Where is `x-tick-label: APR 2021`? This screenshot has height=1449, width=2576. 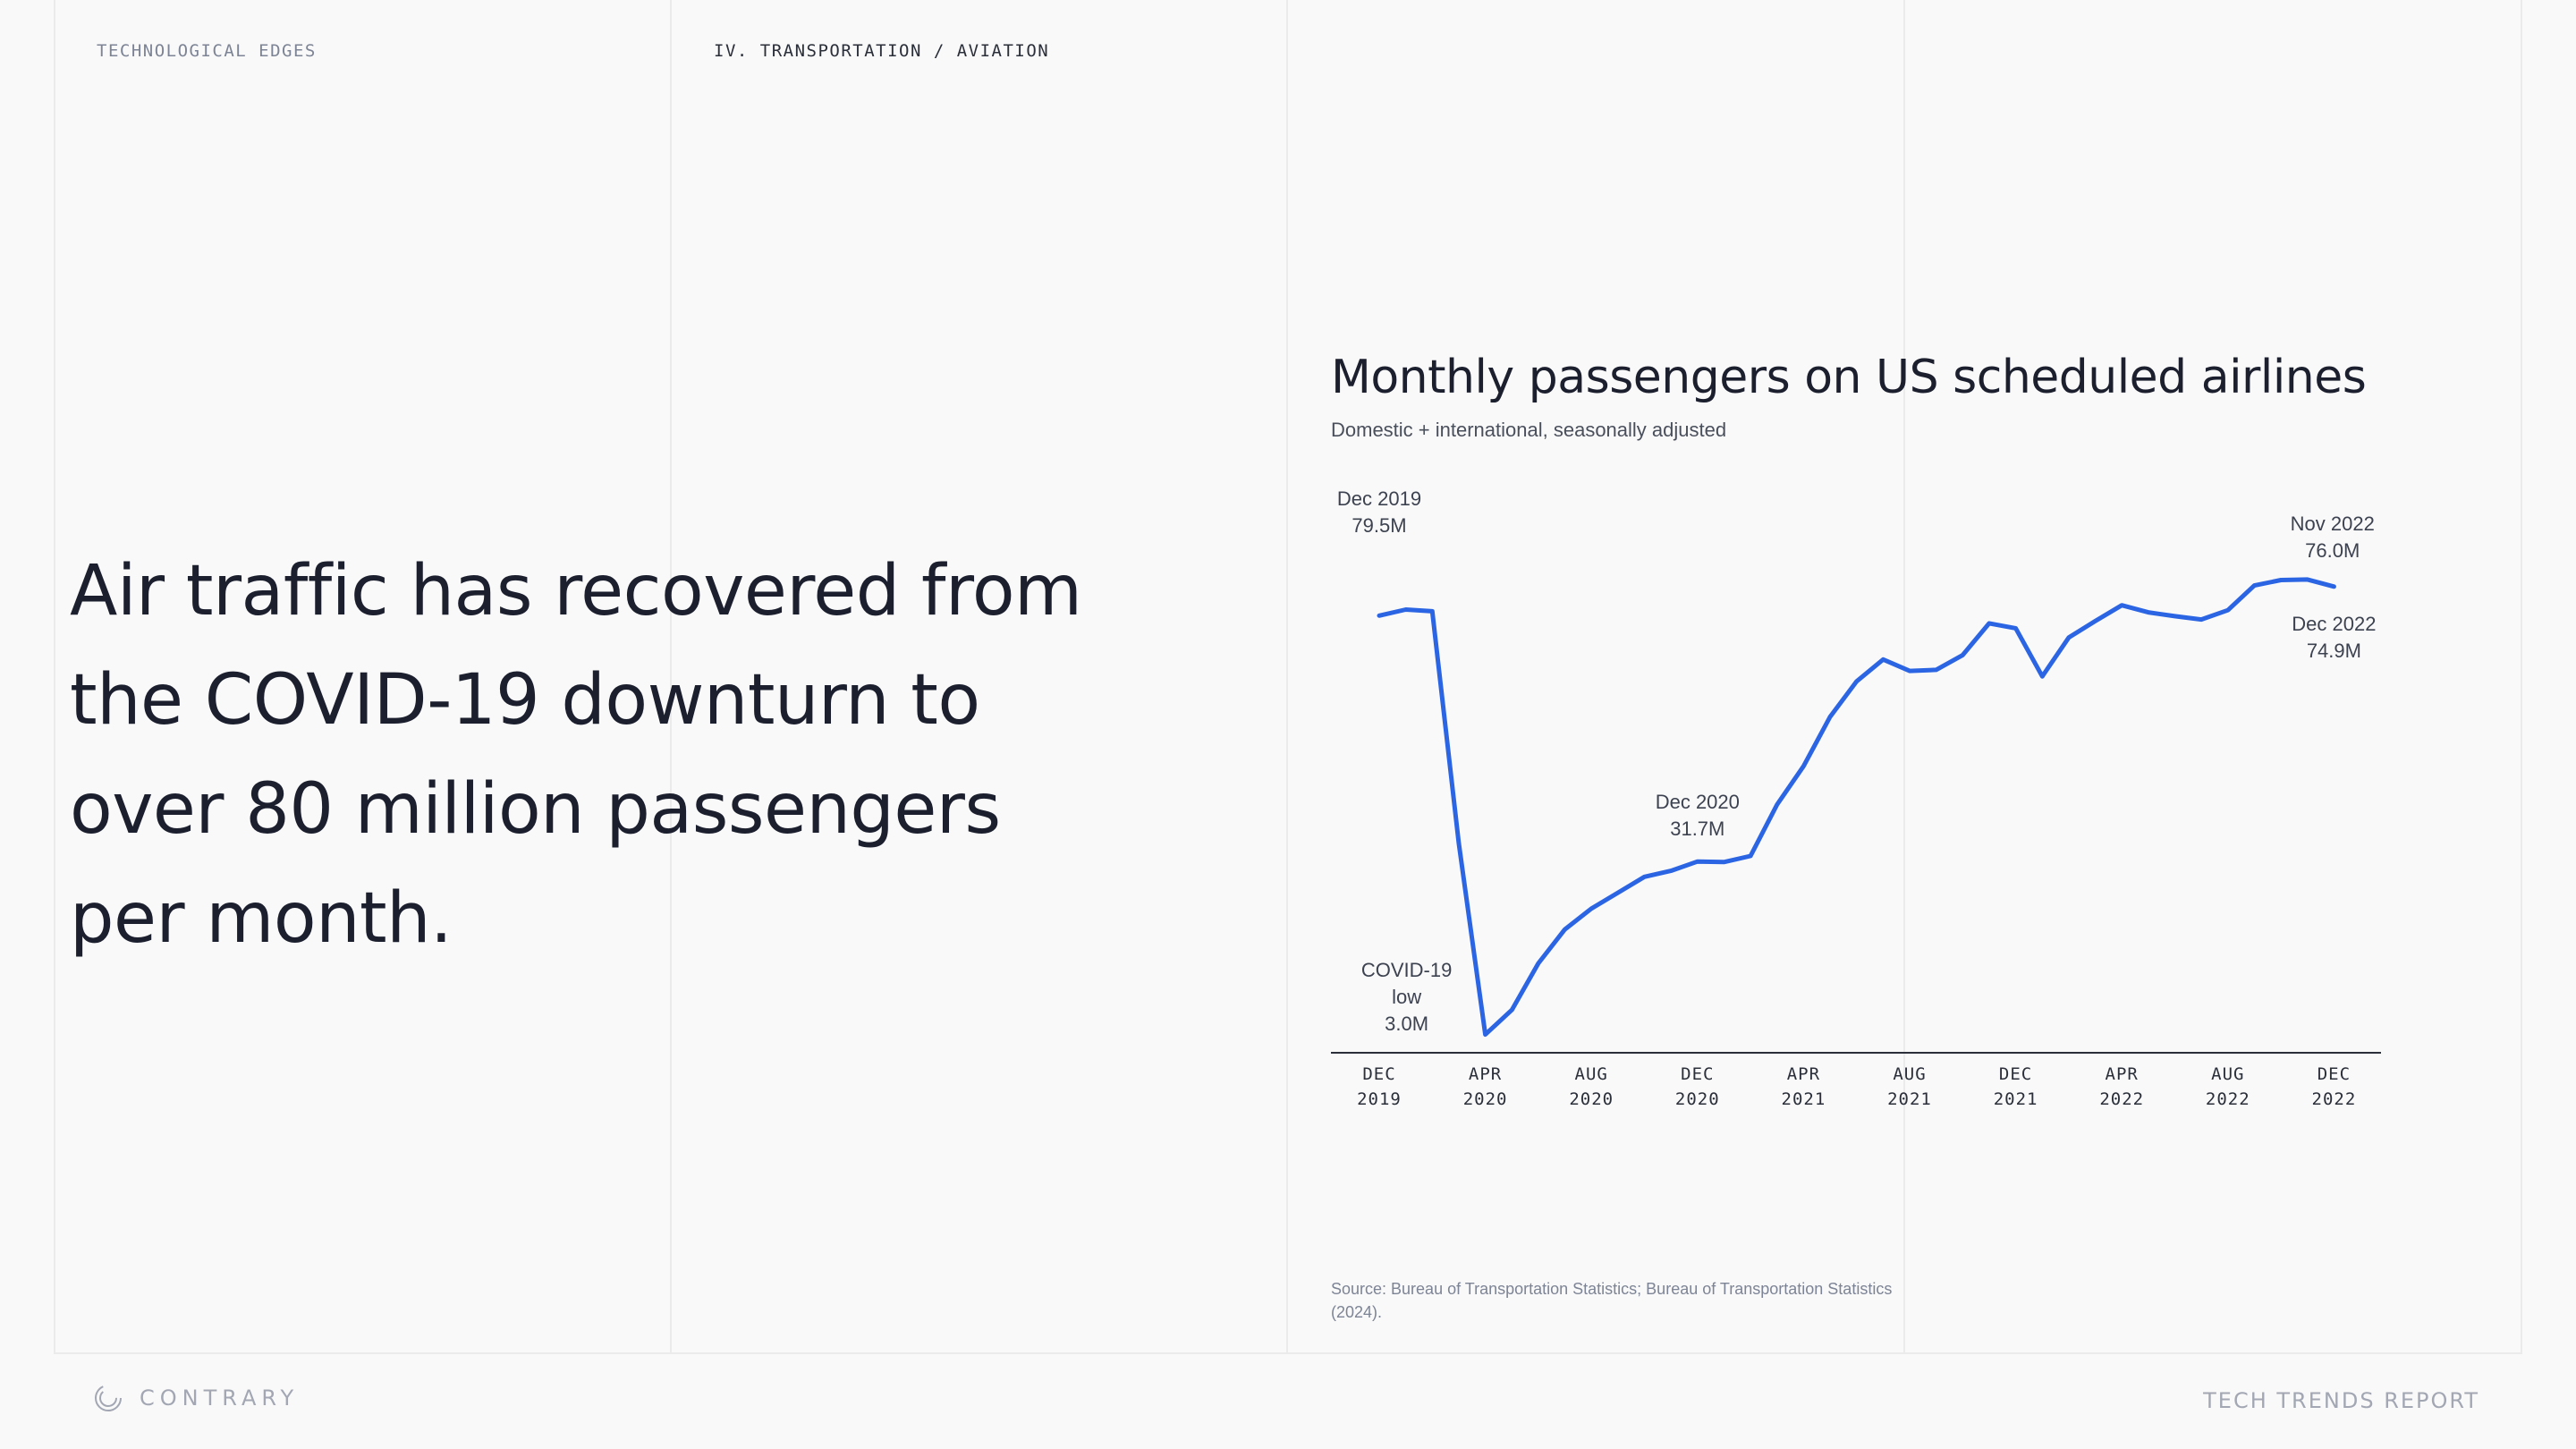 x-tick-label: APR 2021 is located at coordinates (1804, 1086).